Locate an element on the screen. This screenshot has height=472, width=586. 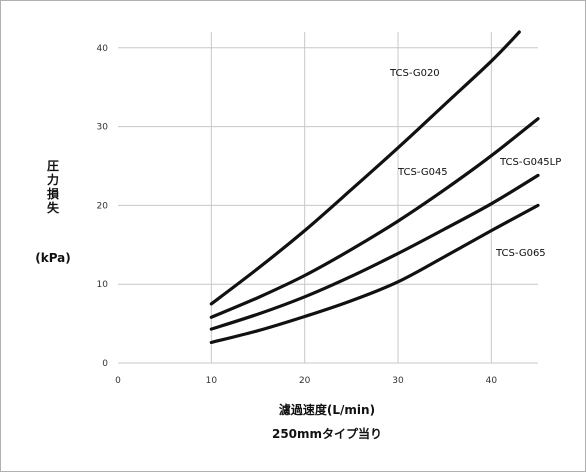
y-tick-label: 30 is located at coordinates (103, 128).